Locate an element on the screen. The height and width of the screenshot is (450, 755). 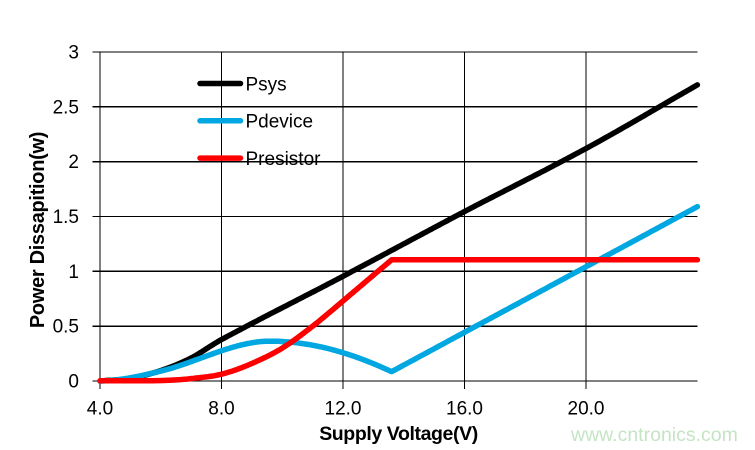
svg-text: Presistor is located at coordinates (284, 159).